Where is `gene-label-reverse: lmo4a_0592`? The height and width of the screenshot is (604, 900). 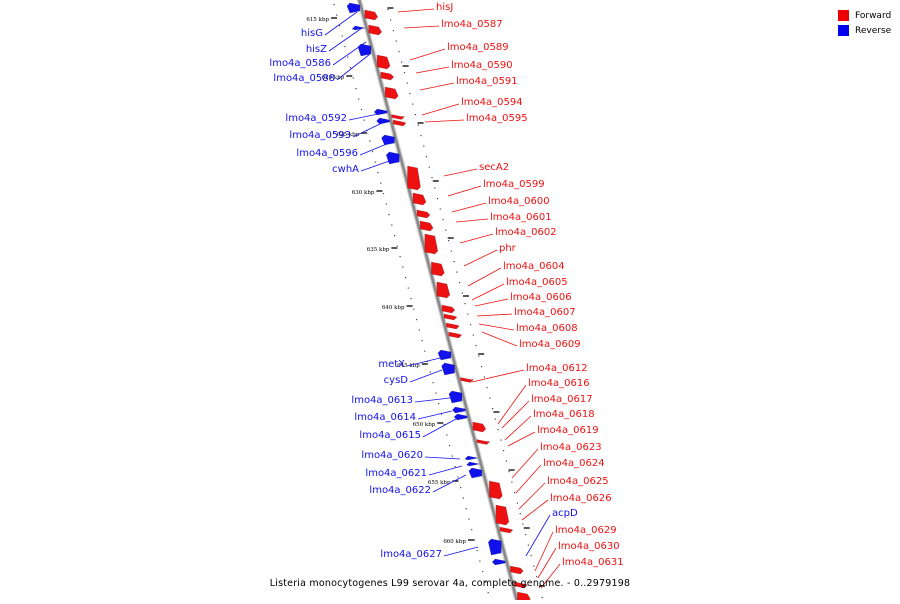
gene-label-reverse: lmo4a_0592 is located at coordinates (316, 118).